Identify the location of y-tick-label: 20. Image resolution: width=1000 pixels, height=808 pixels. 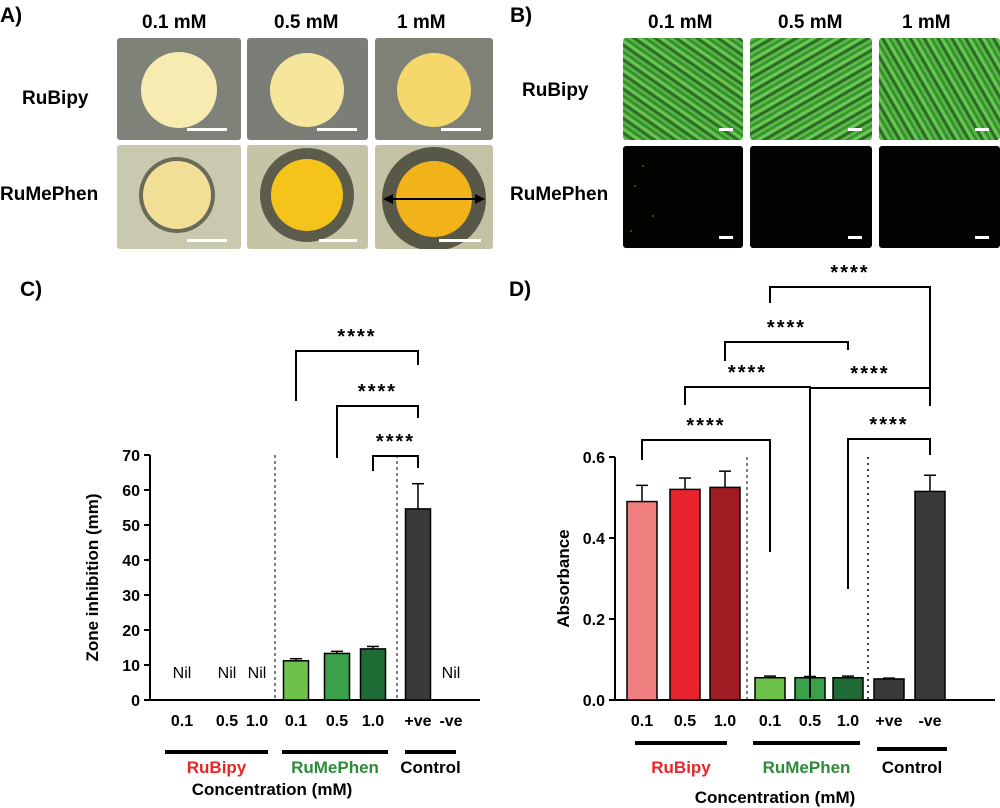
(131, 631).